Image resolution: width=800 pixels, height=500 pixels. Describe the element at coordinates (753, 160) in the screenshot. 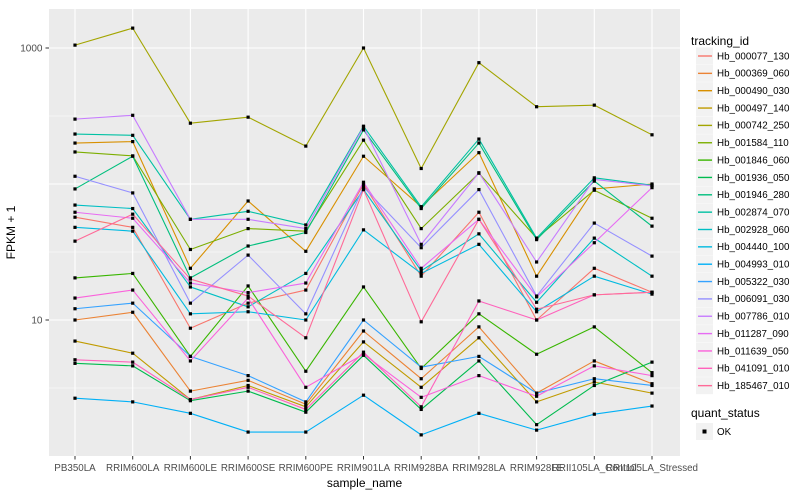

I see `legend-label: Hb_001846_060` at that location.